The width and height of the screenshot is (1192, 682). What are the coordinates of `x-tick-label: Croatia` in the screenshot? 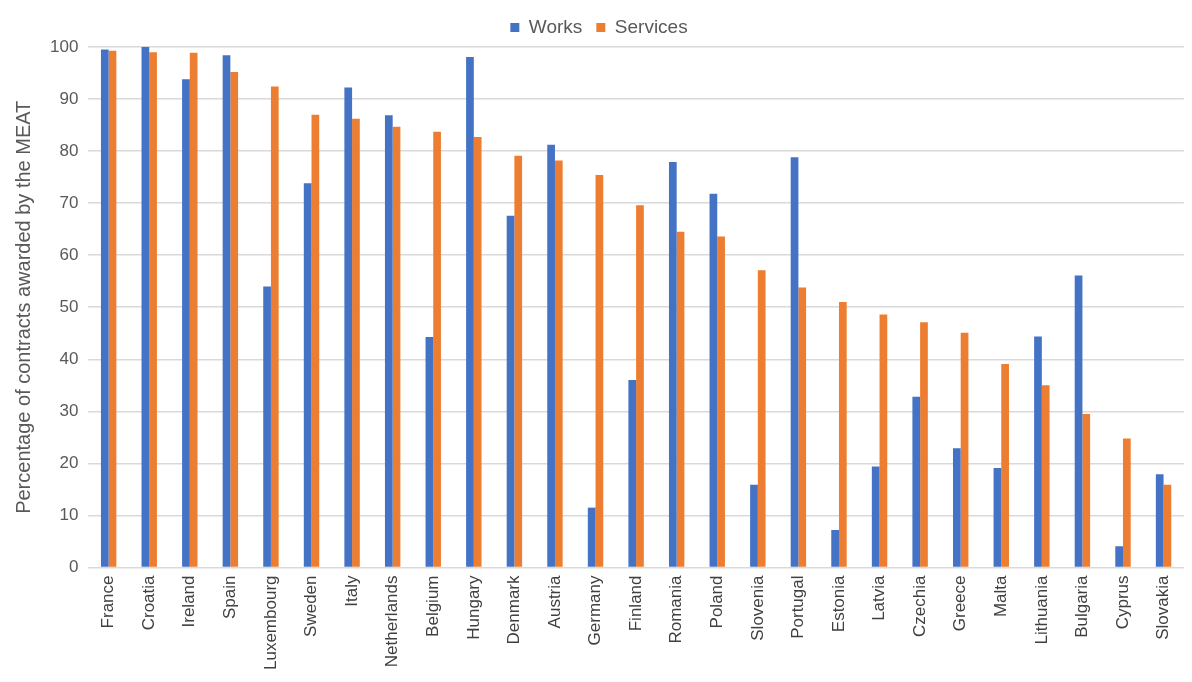 It's located at (148, 602).